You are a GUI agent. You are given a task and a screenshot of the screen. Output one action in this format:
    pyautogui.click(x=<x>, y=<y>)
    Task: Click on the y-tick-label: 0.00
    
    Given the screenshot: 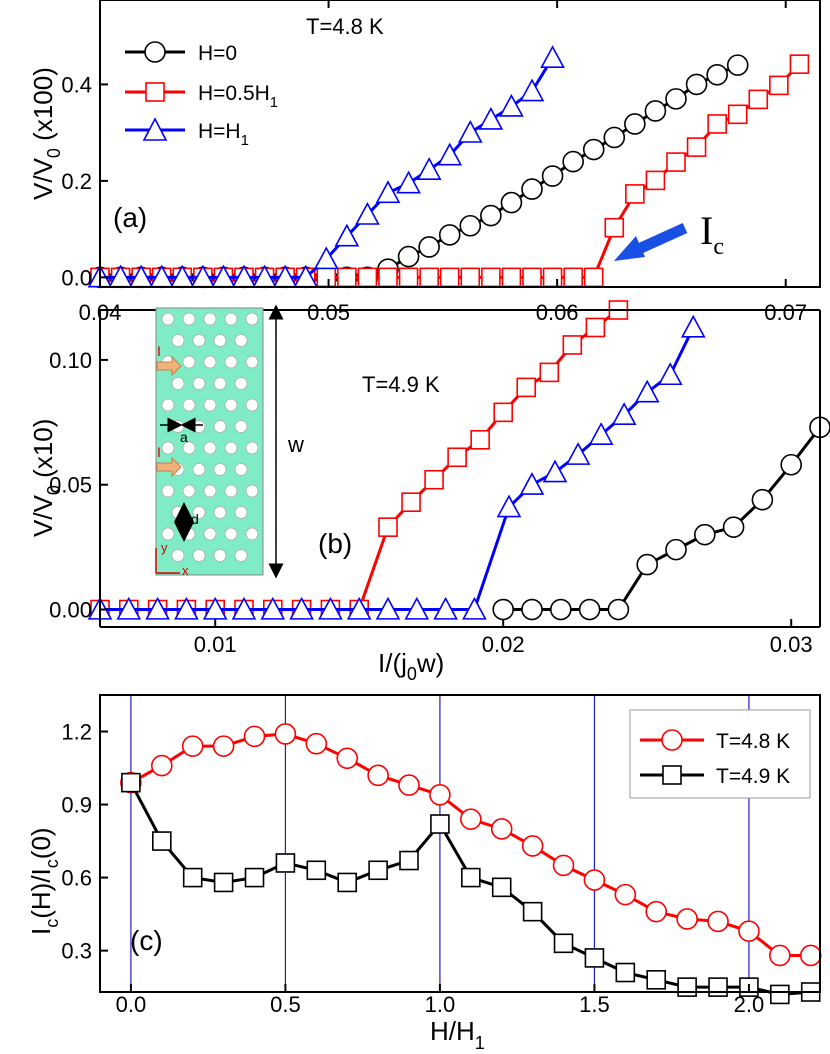 What is the action you would take?
    pyautogui.click(x=70, y=610)
    